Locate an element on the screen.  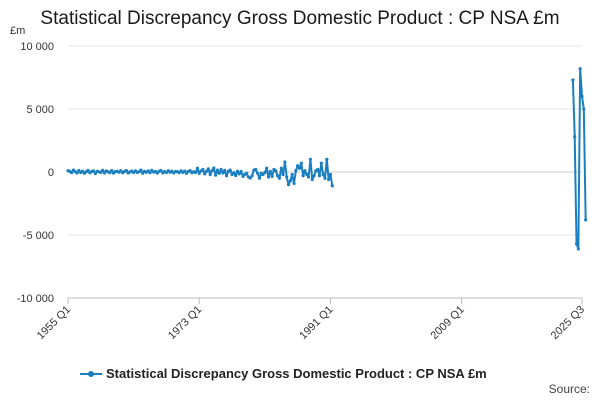
x-axis: 1955 Q1 1973 Q1 1991 Q1 2009 Q1 2025 Q3 is located at coordinates (311, 319).